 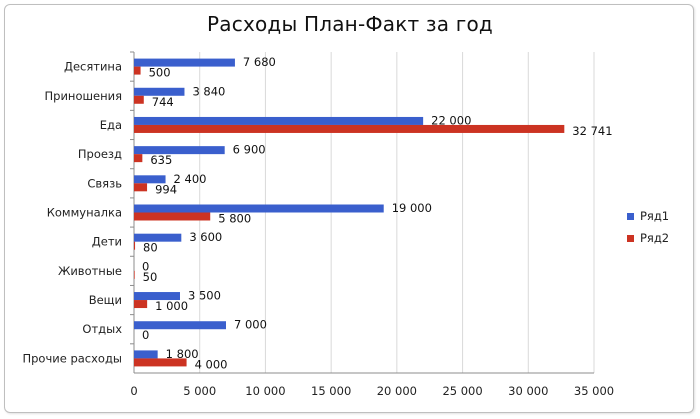 I want to click on category-label: Еда, so click(x=111, y=125).